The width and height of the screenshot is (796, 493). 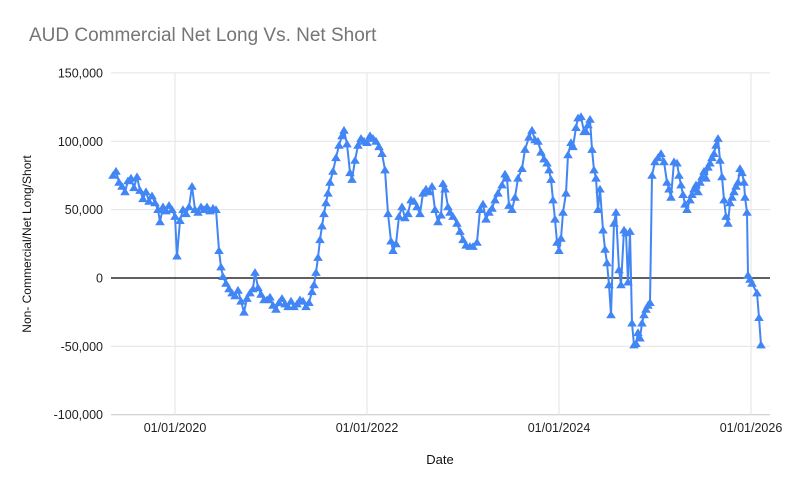 I want to click on y-axis-tick-label: 150,000, so click(x=80, y=73).